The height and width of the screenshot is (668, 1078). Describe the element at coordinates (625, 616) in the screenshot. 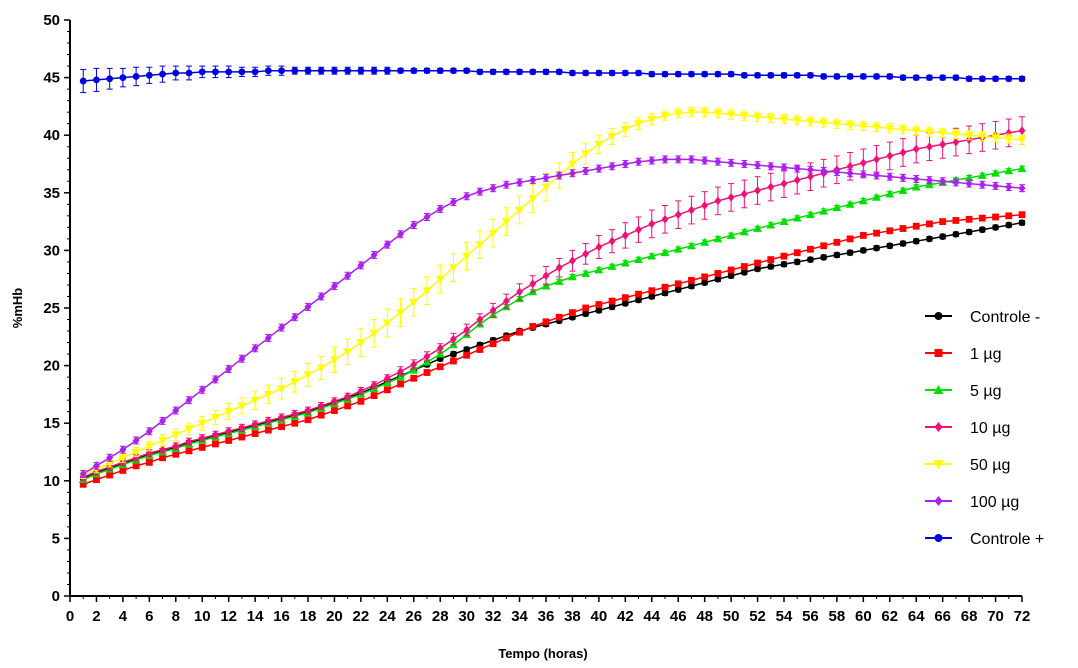

I see `x-tick-label: 42` at that location.